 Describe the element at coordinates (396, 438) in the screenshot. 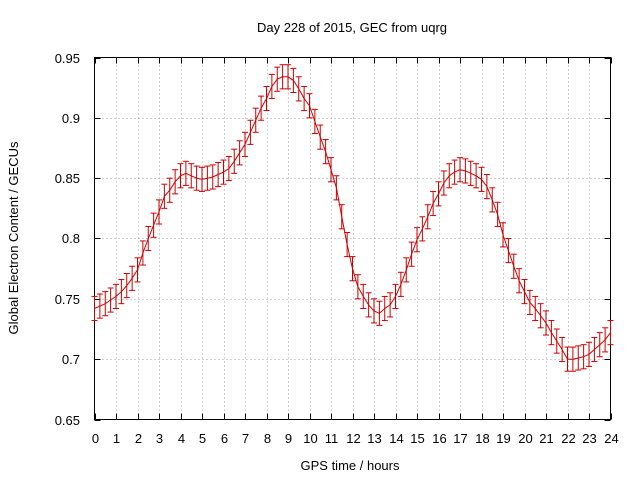

I see `x-tick-label: 14` at that location.